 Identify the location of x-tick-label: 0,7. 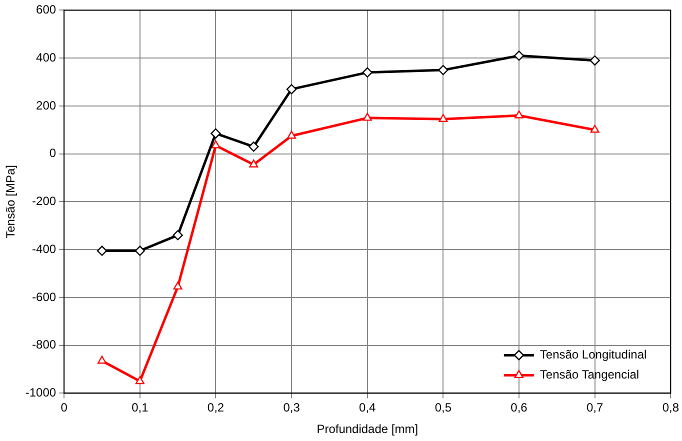
(595, 407).